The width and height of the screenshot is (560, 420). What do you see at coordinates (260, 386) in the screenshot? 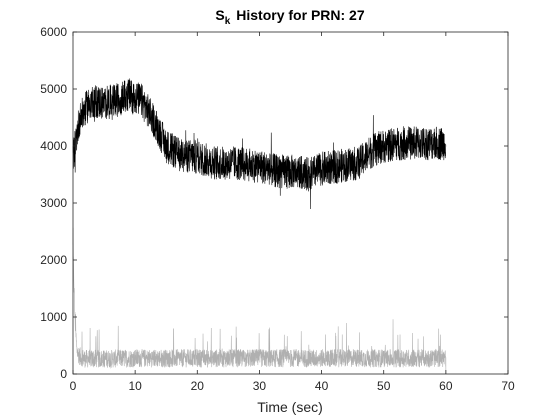
I see `x-tick-label: 30` at bounding box center [260, 386].